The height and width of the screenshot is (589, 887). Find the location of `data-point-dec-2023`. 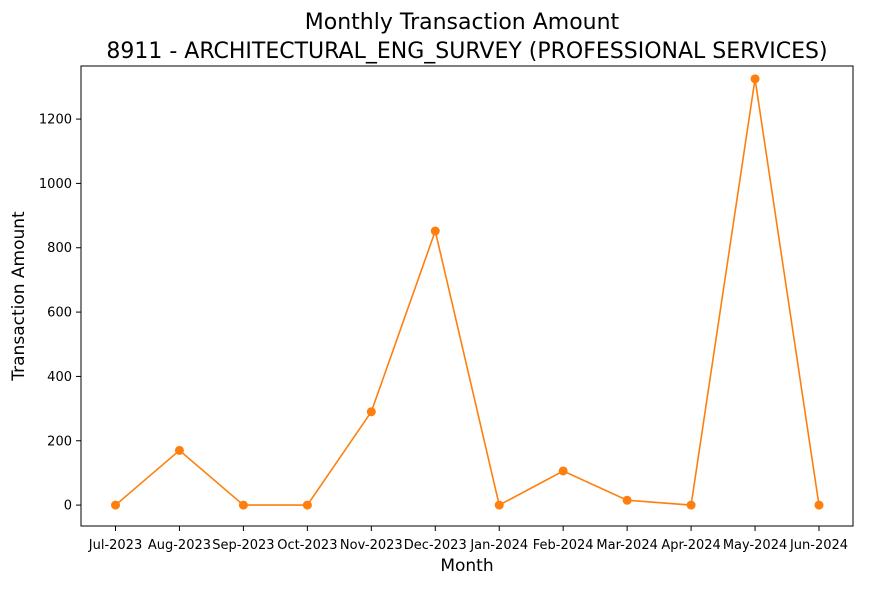

data-point-dec-2023 is located at coordinates (435, 231).